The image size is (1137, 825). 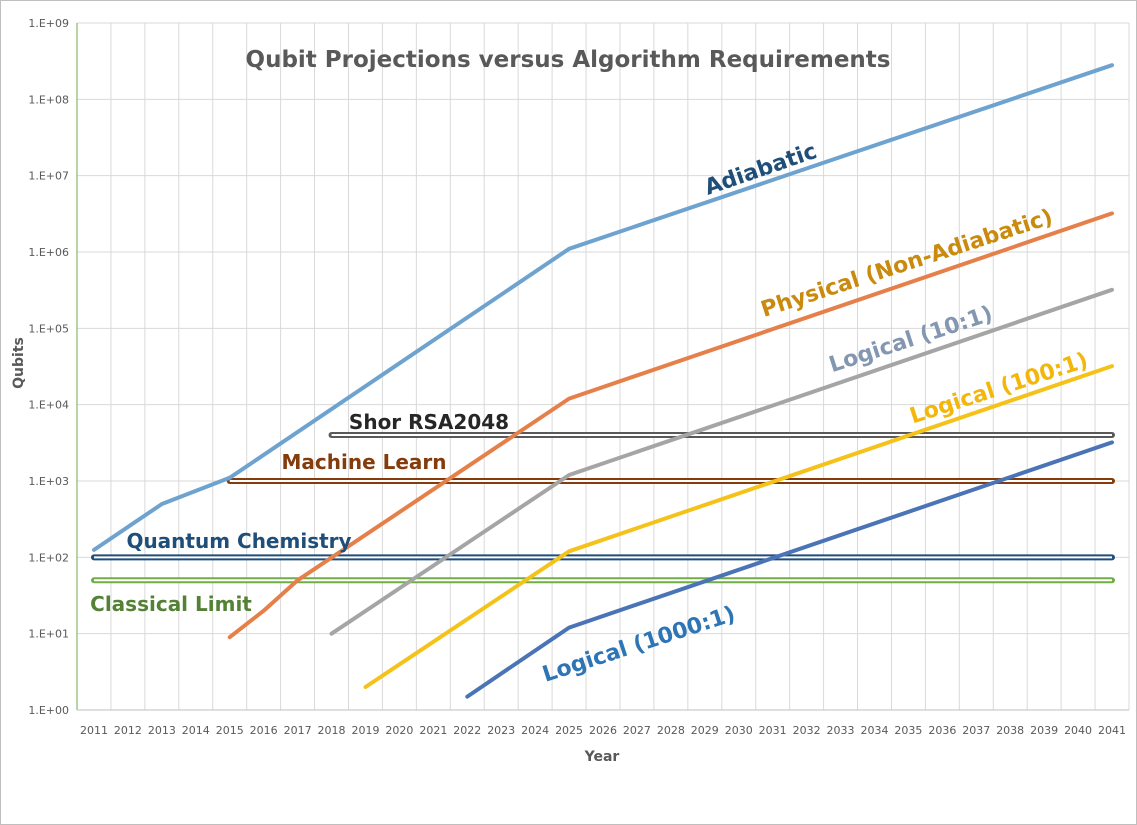 What do you see at coordinates (1078, 730) in the screenshot?
I see `x-tick-label: 2040` at bounding box center [1078, 730].